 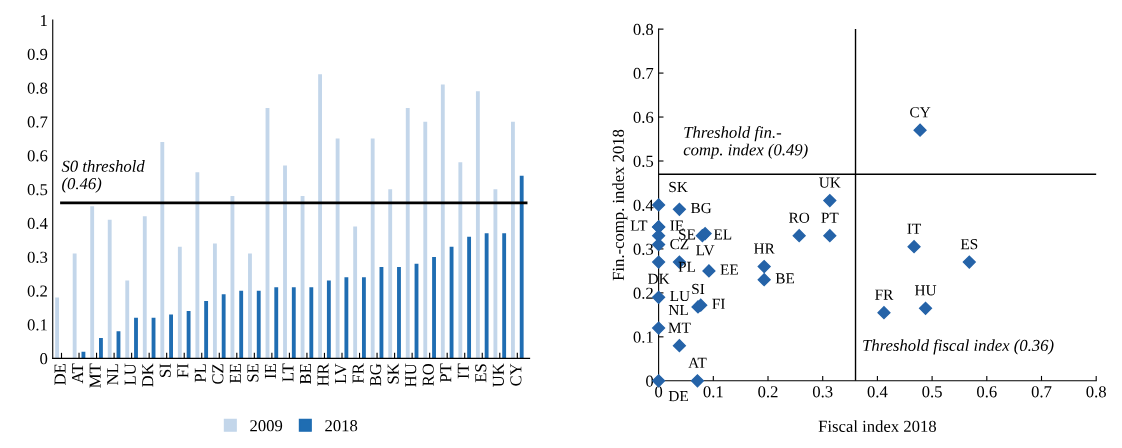 I want to click on x-tick-label: BE, so click(x=305, y=374).